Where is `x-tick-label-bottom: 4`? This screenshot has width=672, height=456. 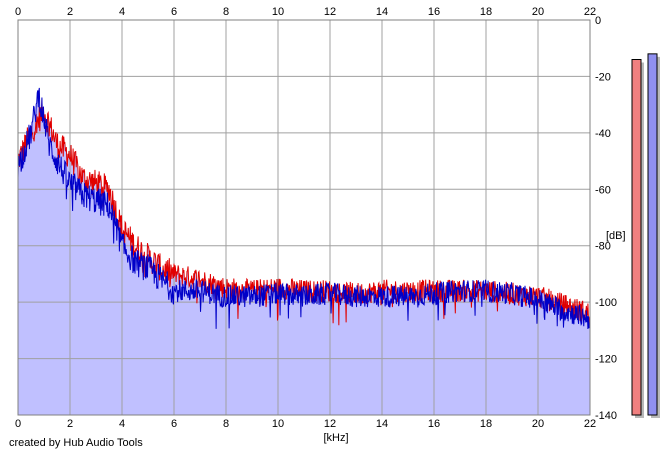 x-tick-label-bottom: 4 is located at coordinates (122, 424).